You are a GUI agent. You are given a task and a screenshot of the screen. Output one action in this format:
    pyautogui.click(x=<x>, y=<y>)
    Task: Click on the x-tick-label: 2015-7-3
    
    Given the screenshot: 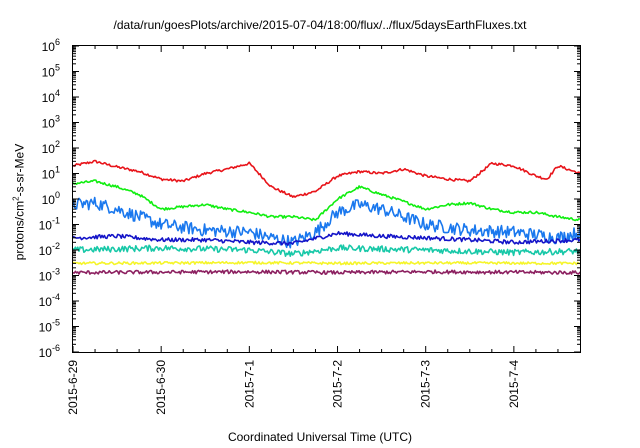 What is the action you would take?
    pyautogui.click(x=426, y=384)
    